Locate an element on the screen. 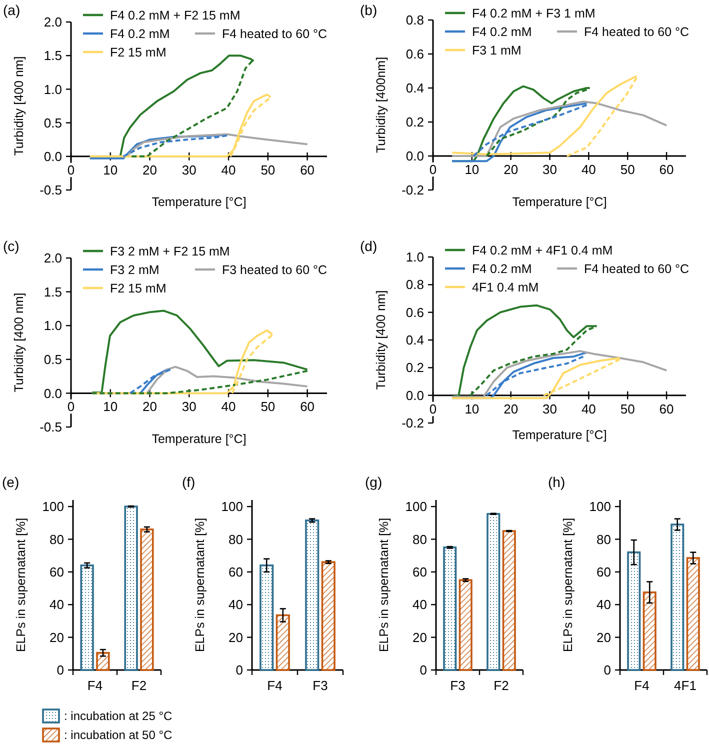 The height and width of the screenshot is (744, 709). legend-label: : incubation at 25 °C is located at coordinates (118, 716).